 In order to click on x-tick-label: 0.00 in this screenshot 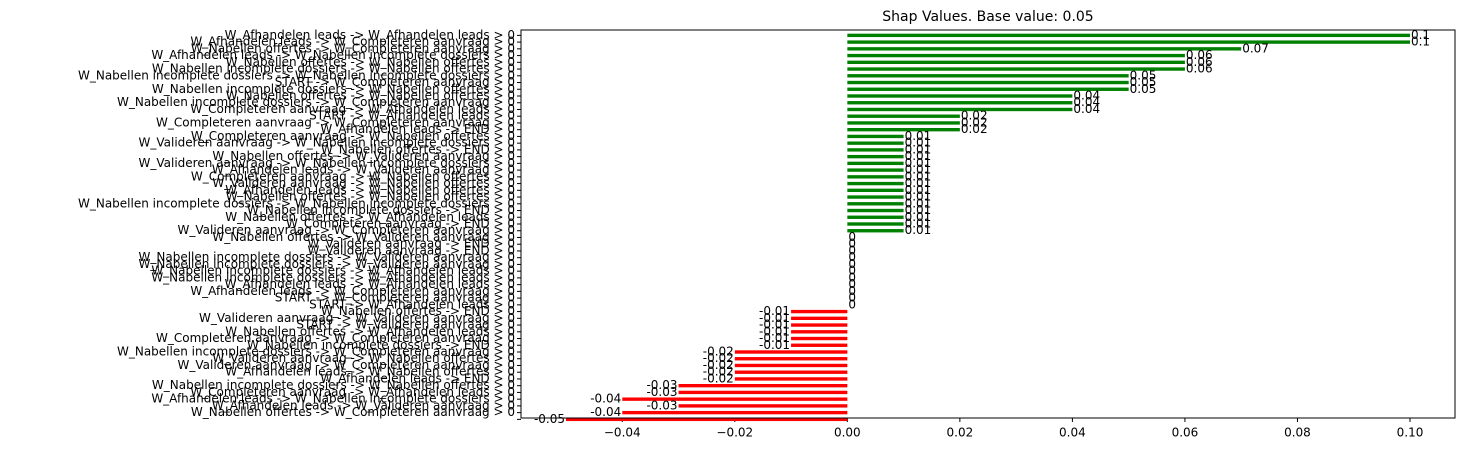, I will do `click(847, 433)`.